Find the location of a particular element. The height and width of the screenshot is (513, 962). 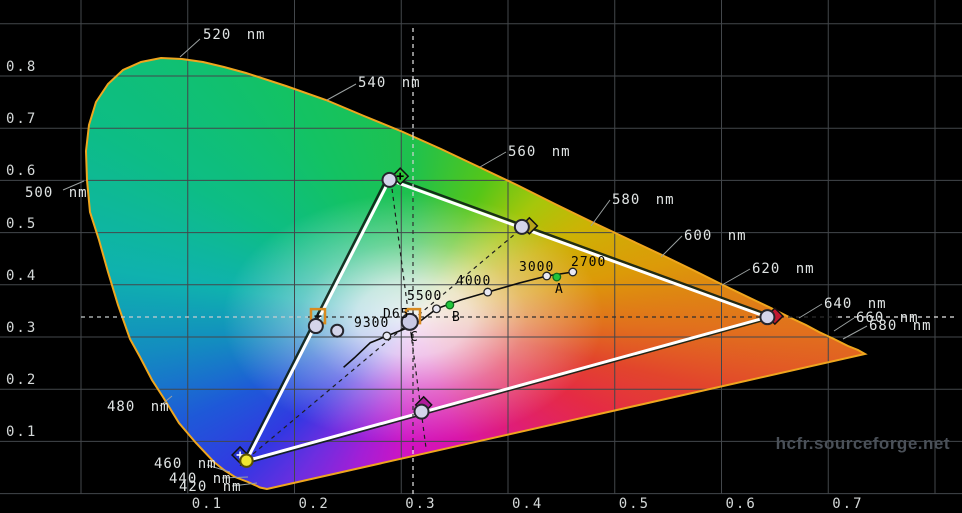

yellow-secondary-point is located at coordinates (521, 226).